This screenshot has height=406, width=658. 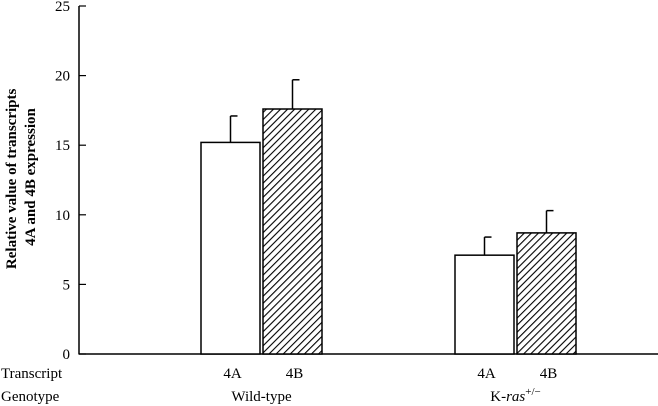 What do you see at coordinates (12, 179) in the screenshot?
I see `y-axis-label-line-1: Relative value of transcripts` at bounding box center [12, 179].